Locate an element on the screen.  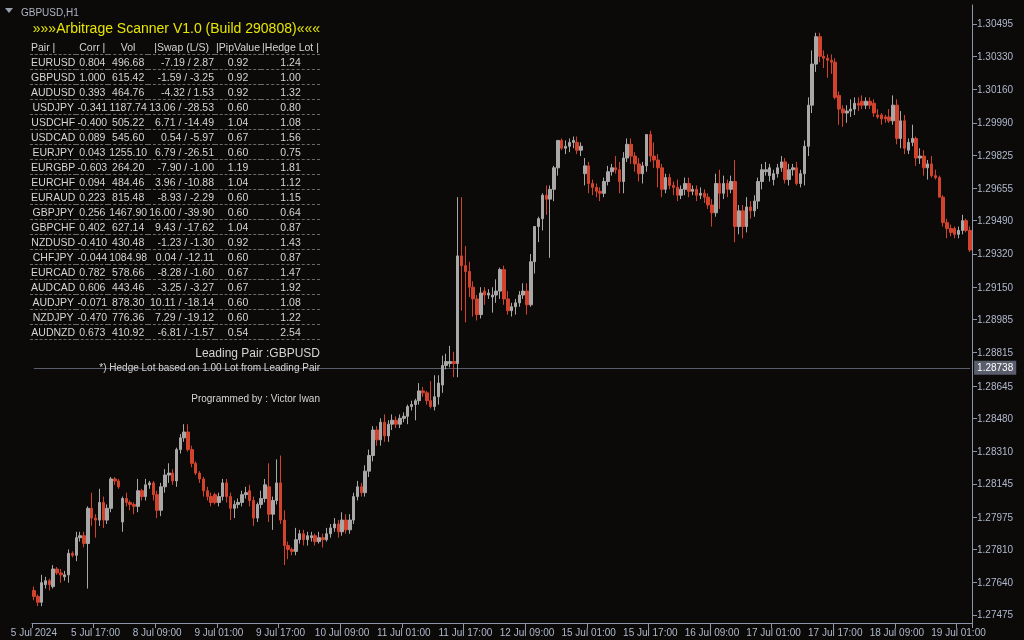
category-label: AUDNZD is located at coordinates (53, 332).